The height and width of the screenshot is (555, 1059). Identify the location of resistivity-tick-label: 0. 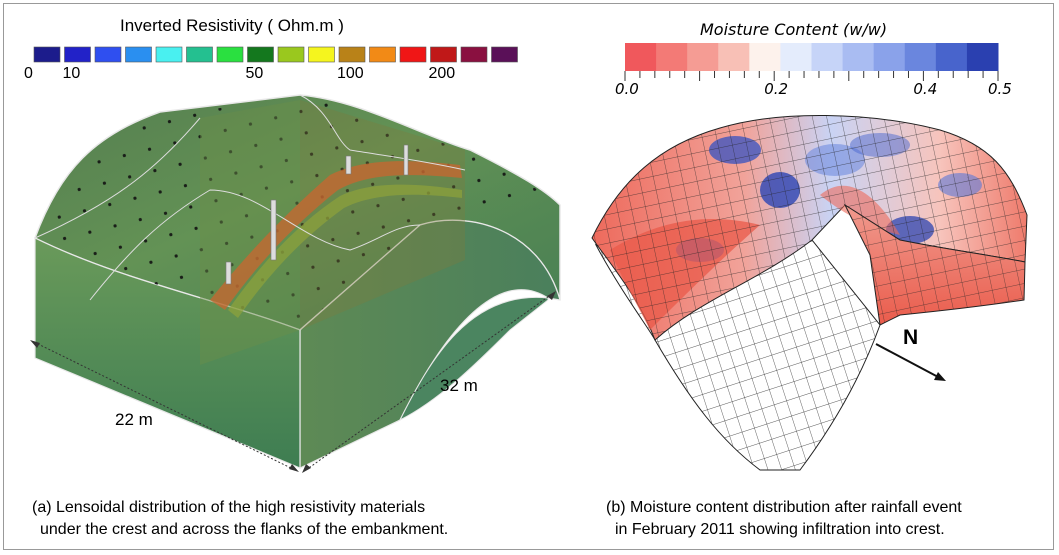
(28, 73).